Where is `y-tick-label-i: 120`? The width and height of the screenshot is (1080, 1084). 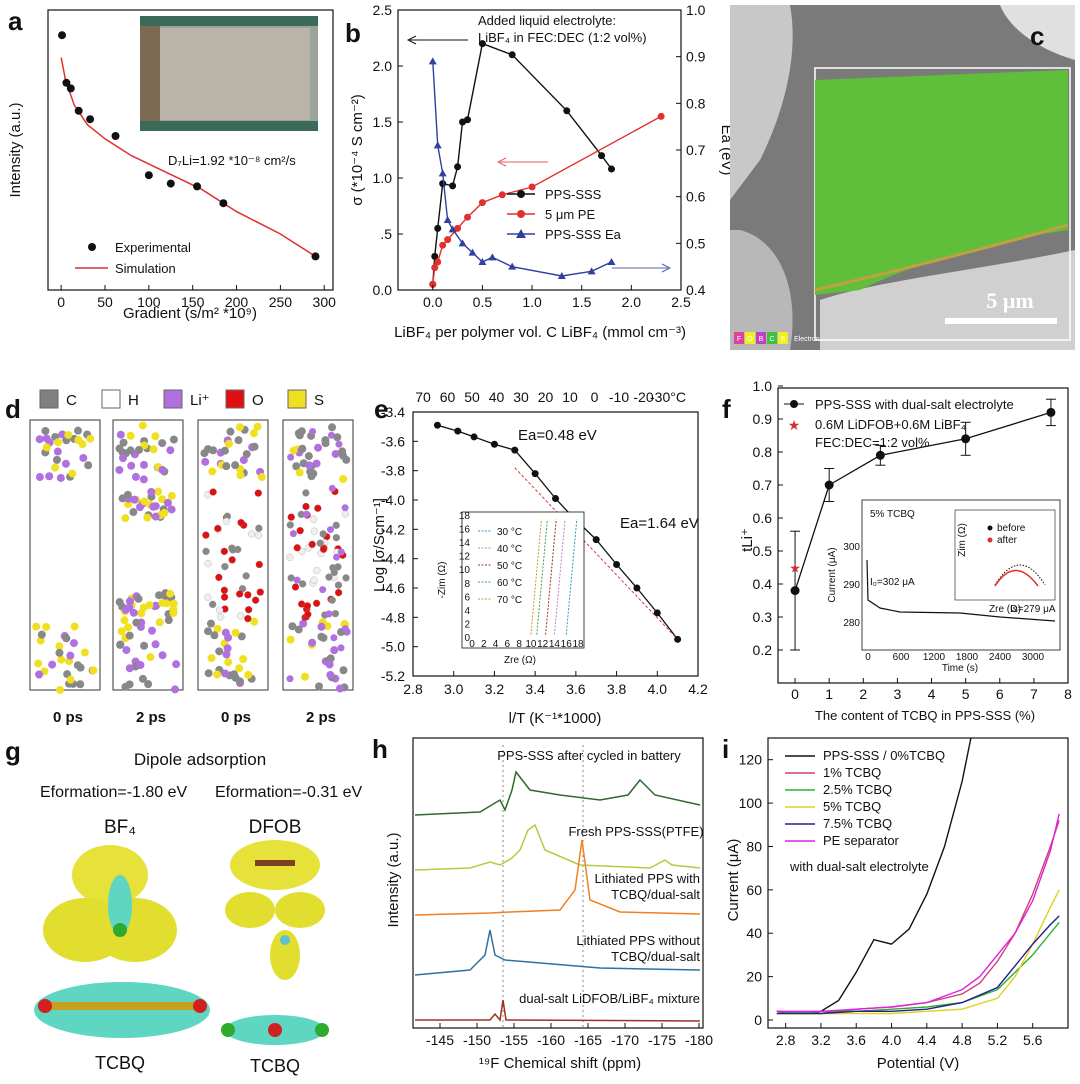 y-tick-label-i: 120 is located at coordinates (751, 760).